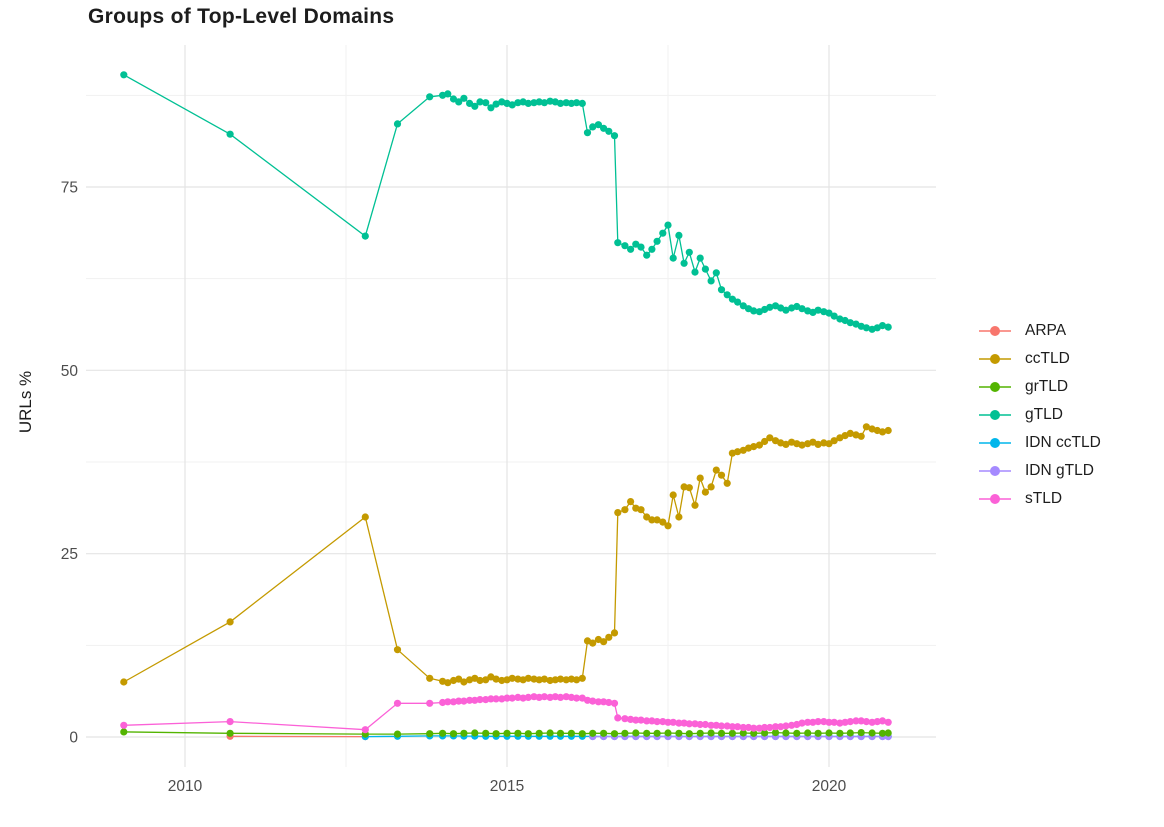 The height and width of the screenshot is (827, 1164). Describe the element at coordinates (1044, 498) in the screenshot. I see `legend-label: sTLD` at that location.